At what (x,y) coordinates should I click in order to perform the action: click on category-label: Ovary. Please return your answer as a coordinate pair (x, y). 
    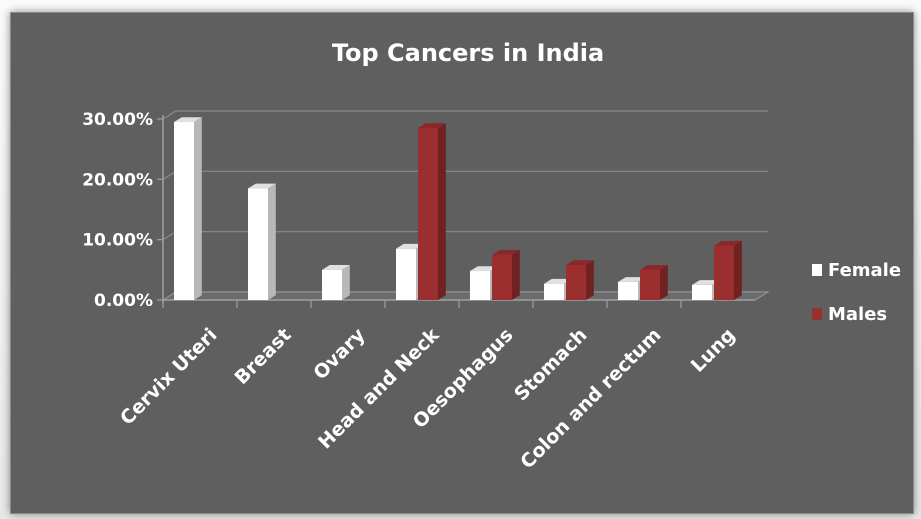
    Looking at the image, I should click on (339, 354).